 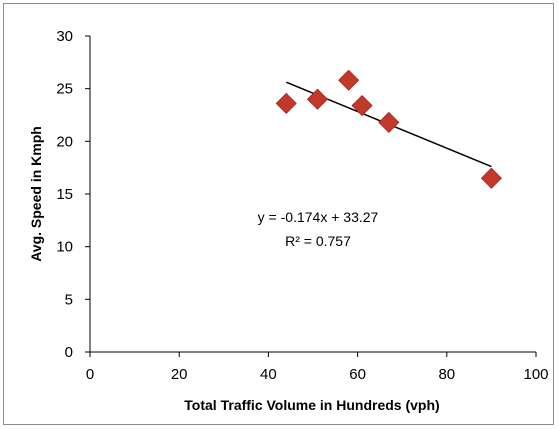 What do you see at coordinates (69, 352) in the screenshot?
I see `y-tick-label: 0` at bounding box center [69, 352].